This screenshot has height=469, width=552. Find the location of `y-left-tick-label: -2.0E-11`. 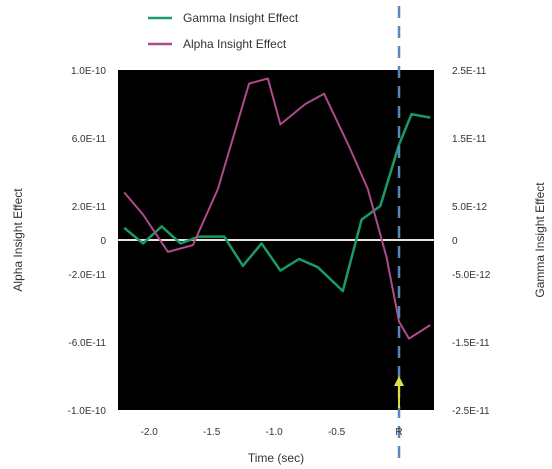

y-left-tick-label: -2.0E-11 is located at coordinates (87, 275).